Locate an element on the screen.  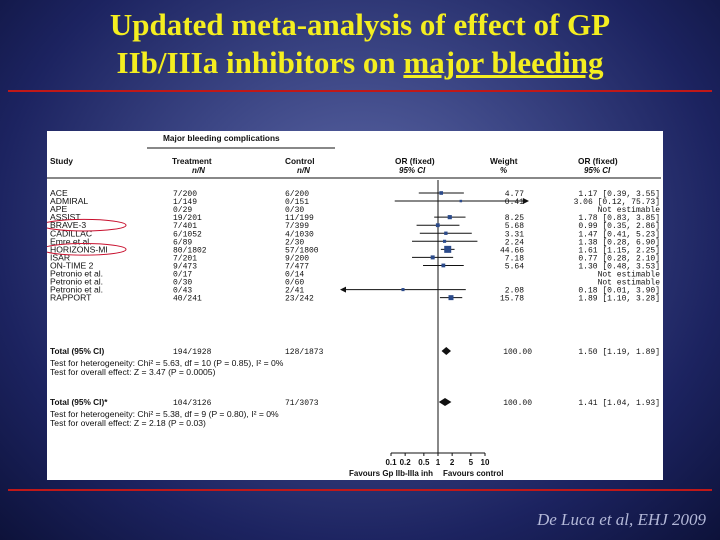
study-treatment: 6/1052 is located at coordinates (187, 234).